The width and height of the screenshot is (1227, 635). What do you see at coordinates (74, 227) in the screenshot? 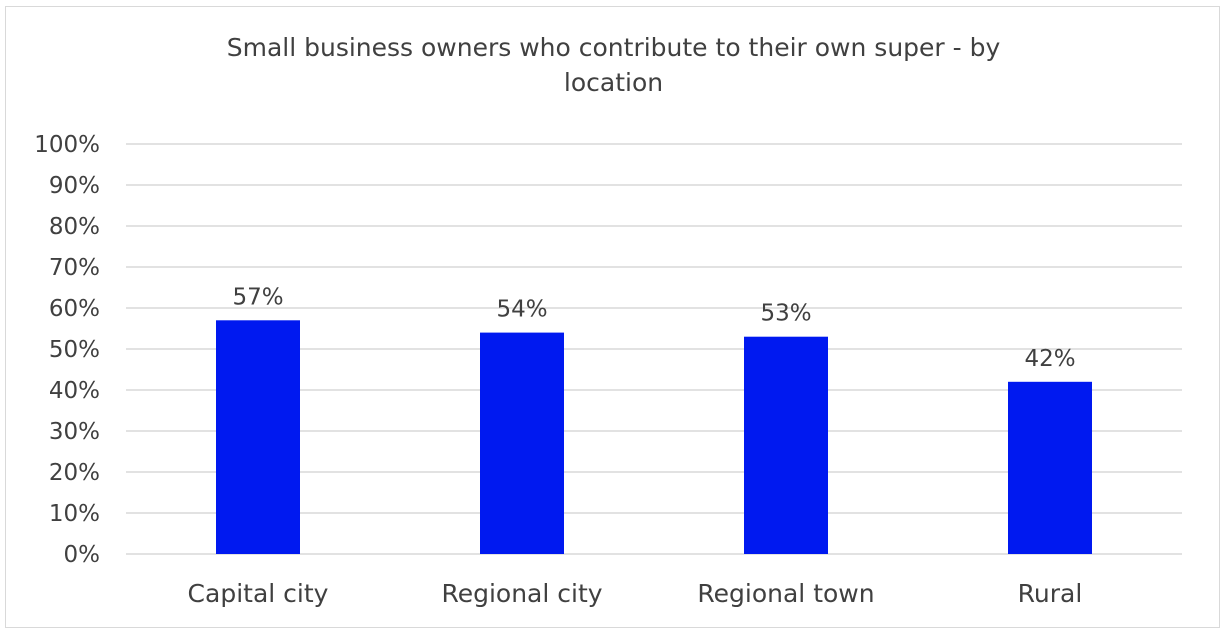
I see `y-tick-label: 80%` at bounding box center [74, 227].